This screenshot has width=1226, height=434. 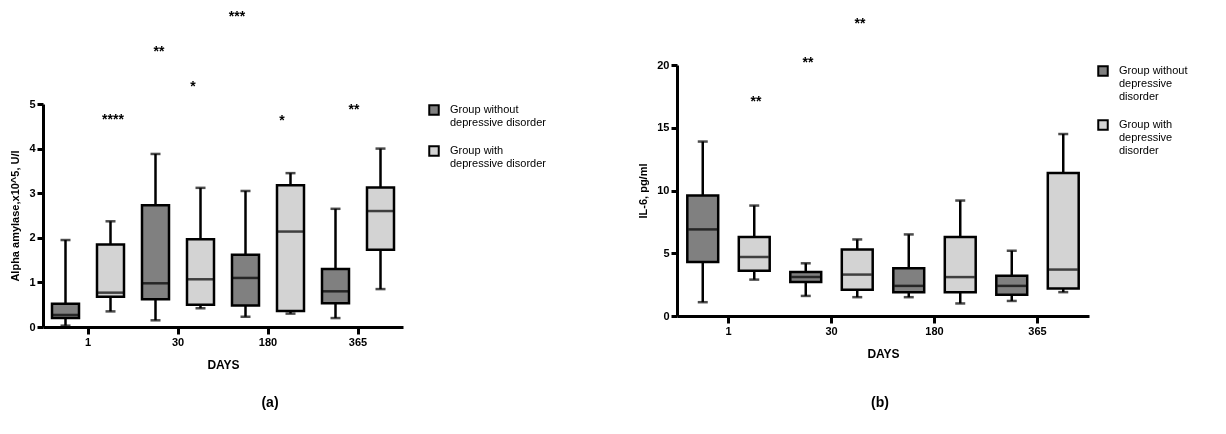 I want to click on y-tick-label: 2, so click(x=32, y=237).